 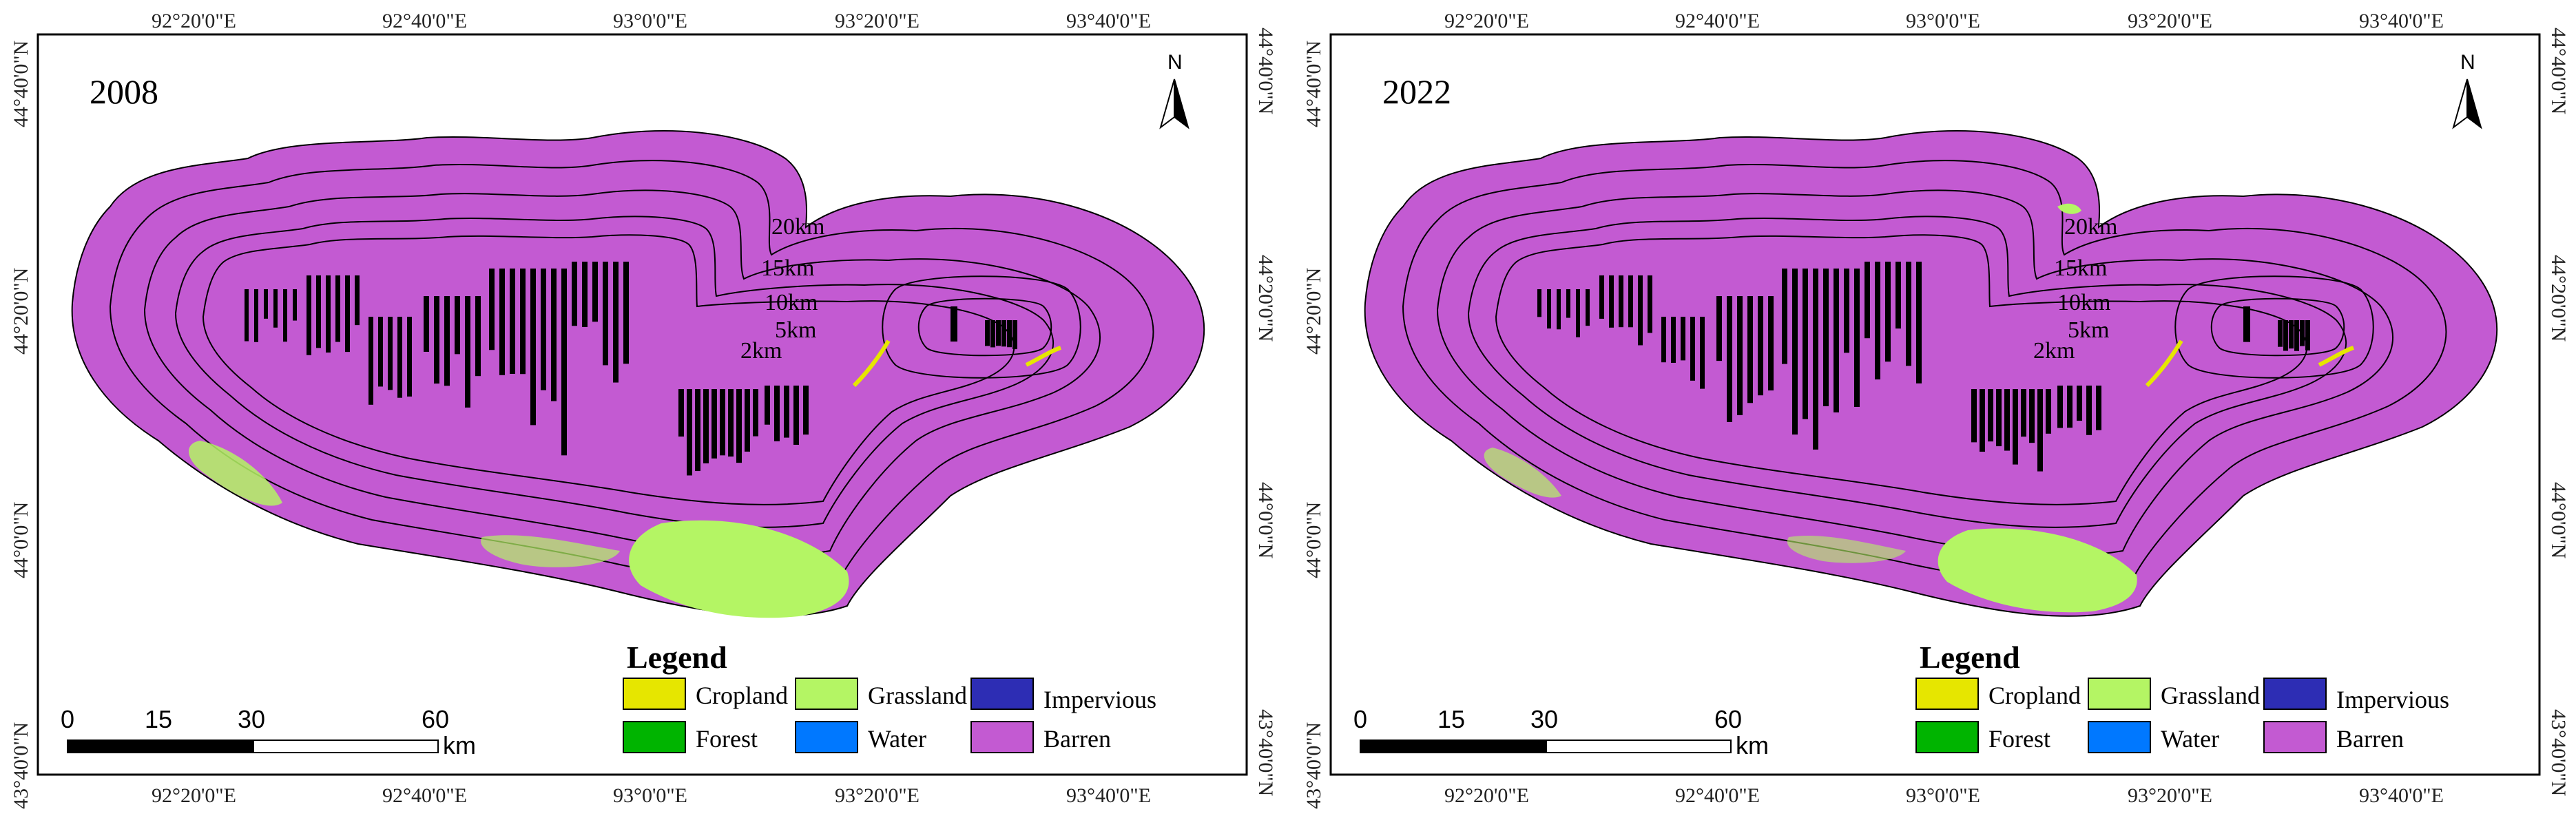 I want to click on cropland-strip, so click(x=871, y=363).